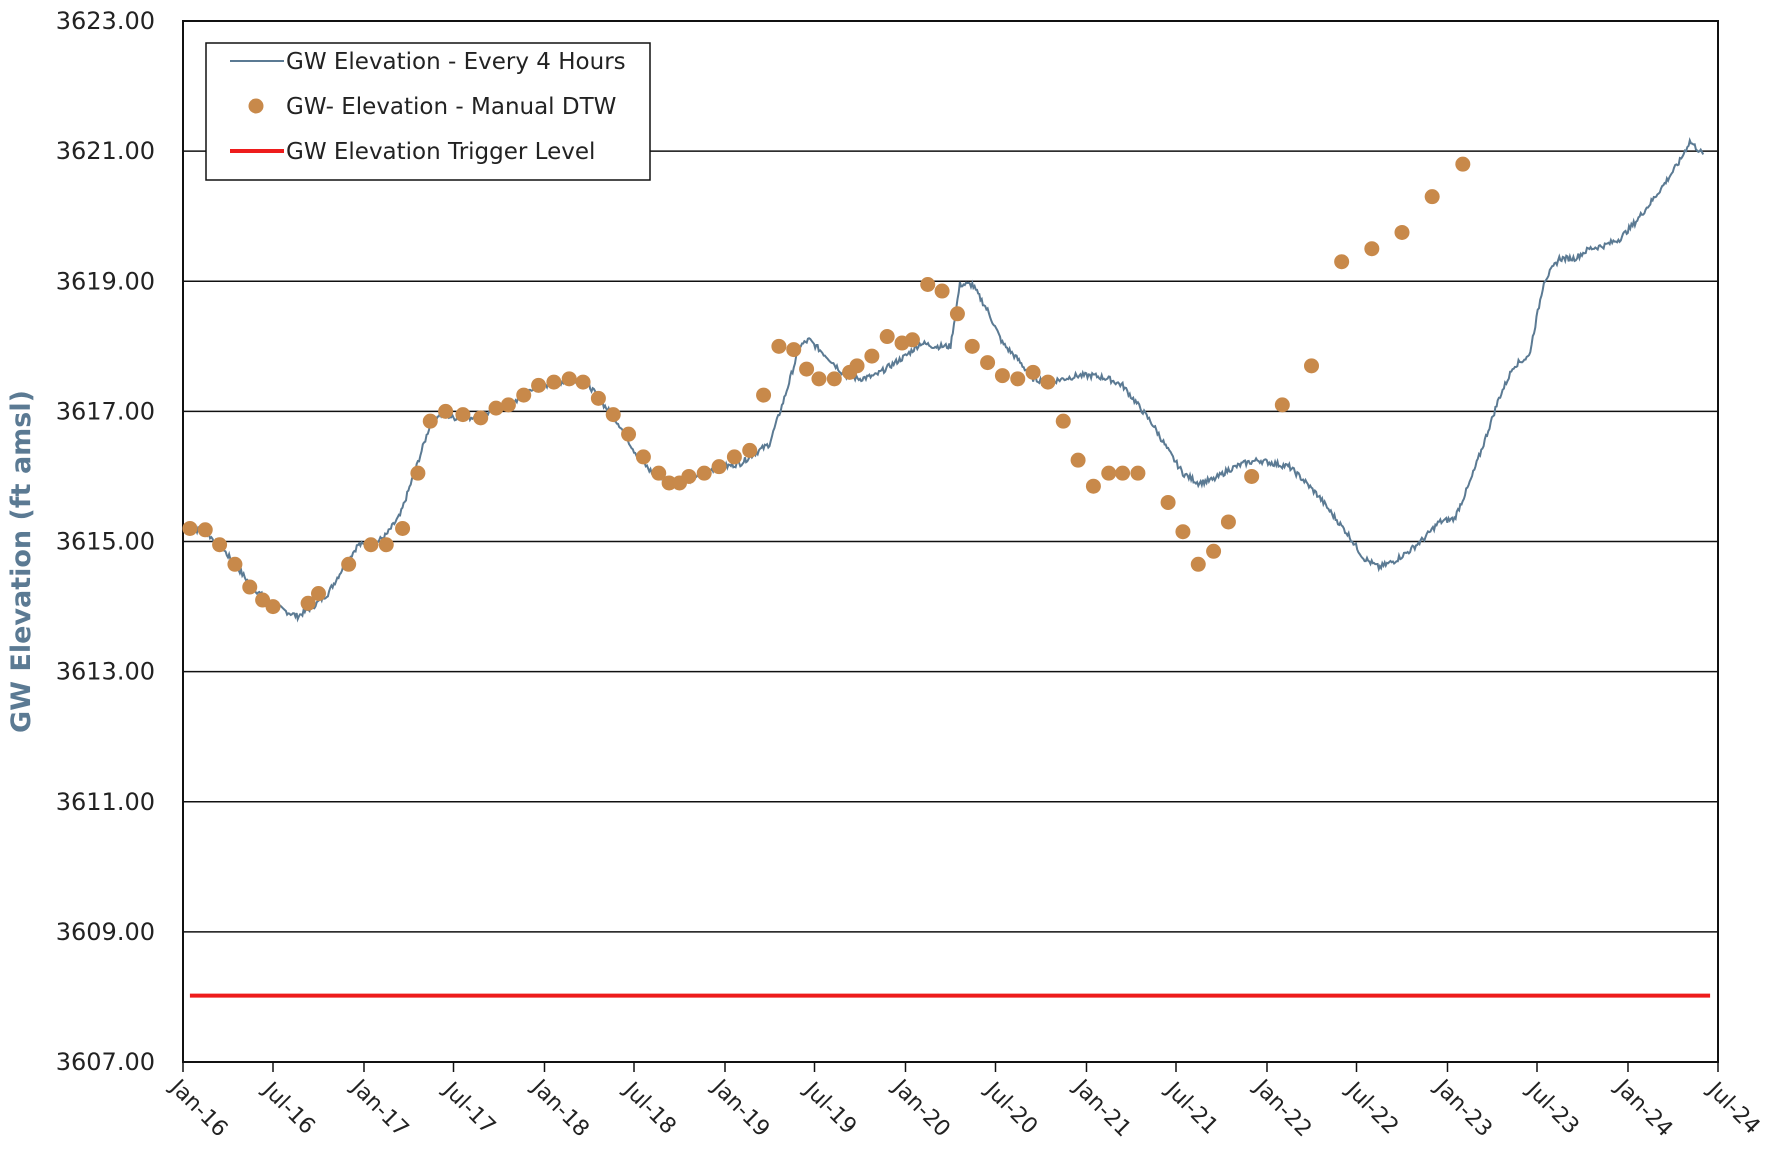 The width and height of the screenshot is (1779, 1151). What do you see at coordinates (648, 1107) in the screenshot?
I see `x-tick-label: Jul-18` at bounding box center [648, 1107].